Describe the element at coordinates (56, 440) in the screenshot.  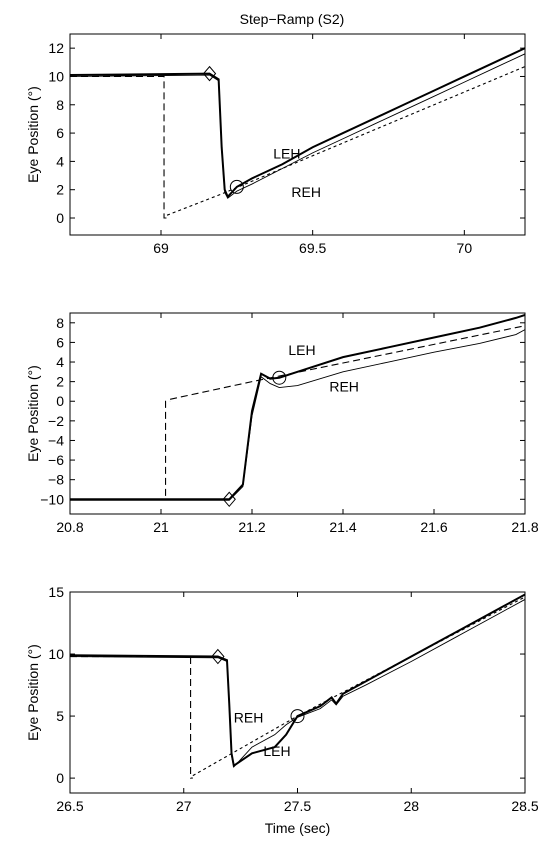
I see `y-tick-label: −4` at that location.